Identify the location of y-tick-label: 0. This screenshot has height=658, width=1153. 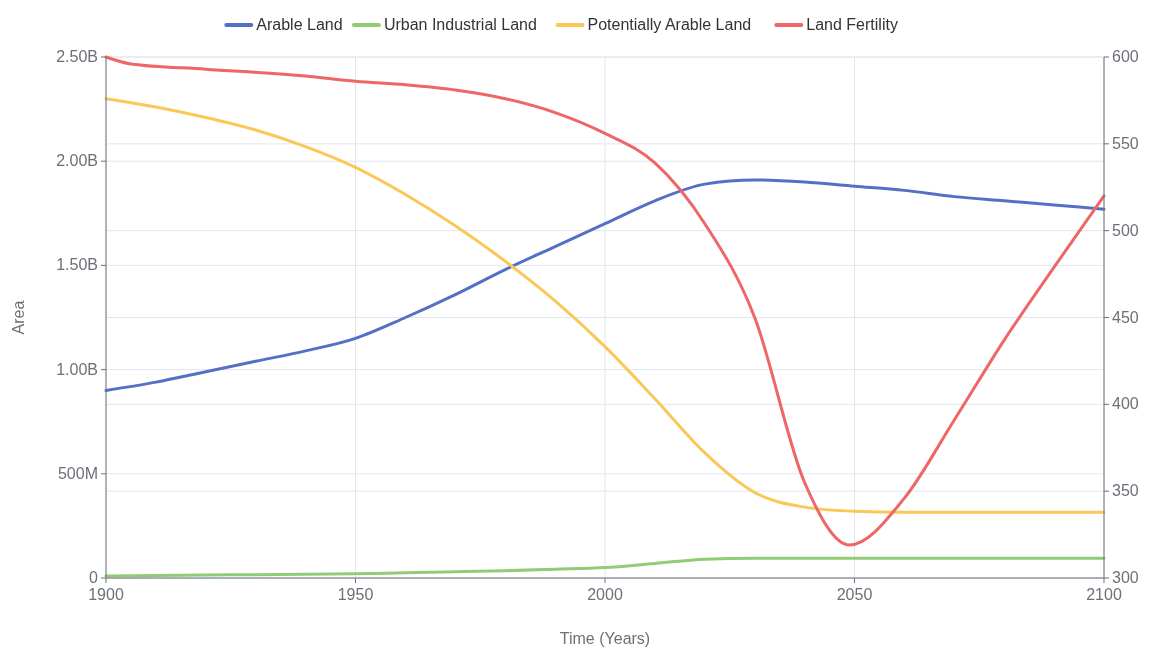
(94, 577).